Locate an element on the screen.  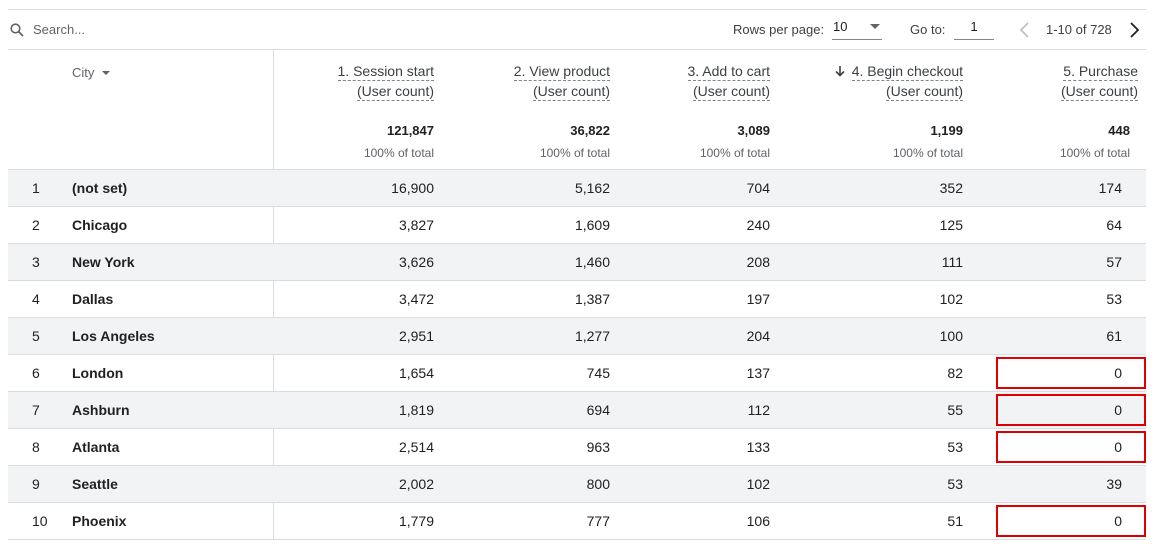
arrow-down-icon is located at coordinates (840, 71).